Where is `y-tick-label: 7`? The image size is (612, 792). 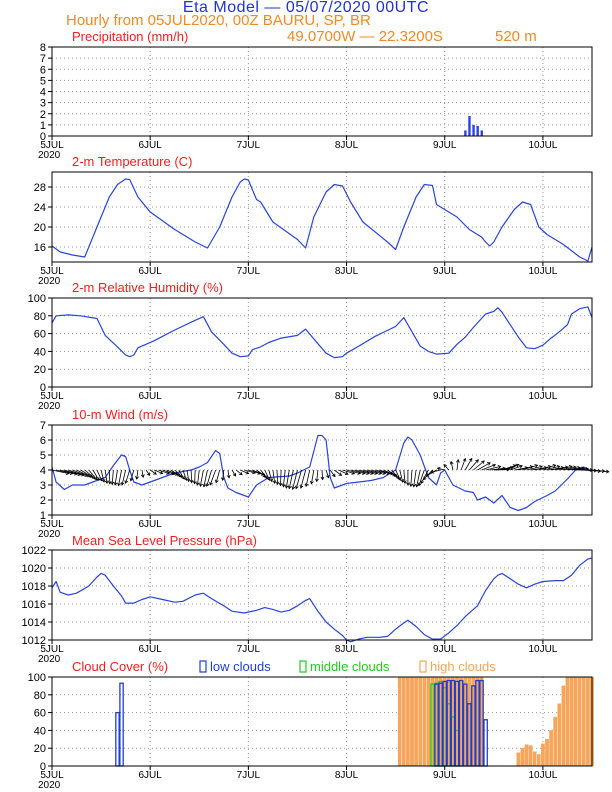 y-tick-label: 7 is located at coordinates (43, 59).